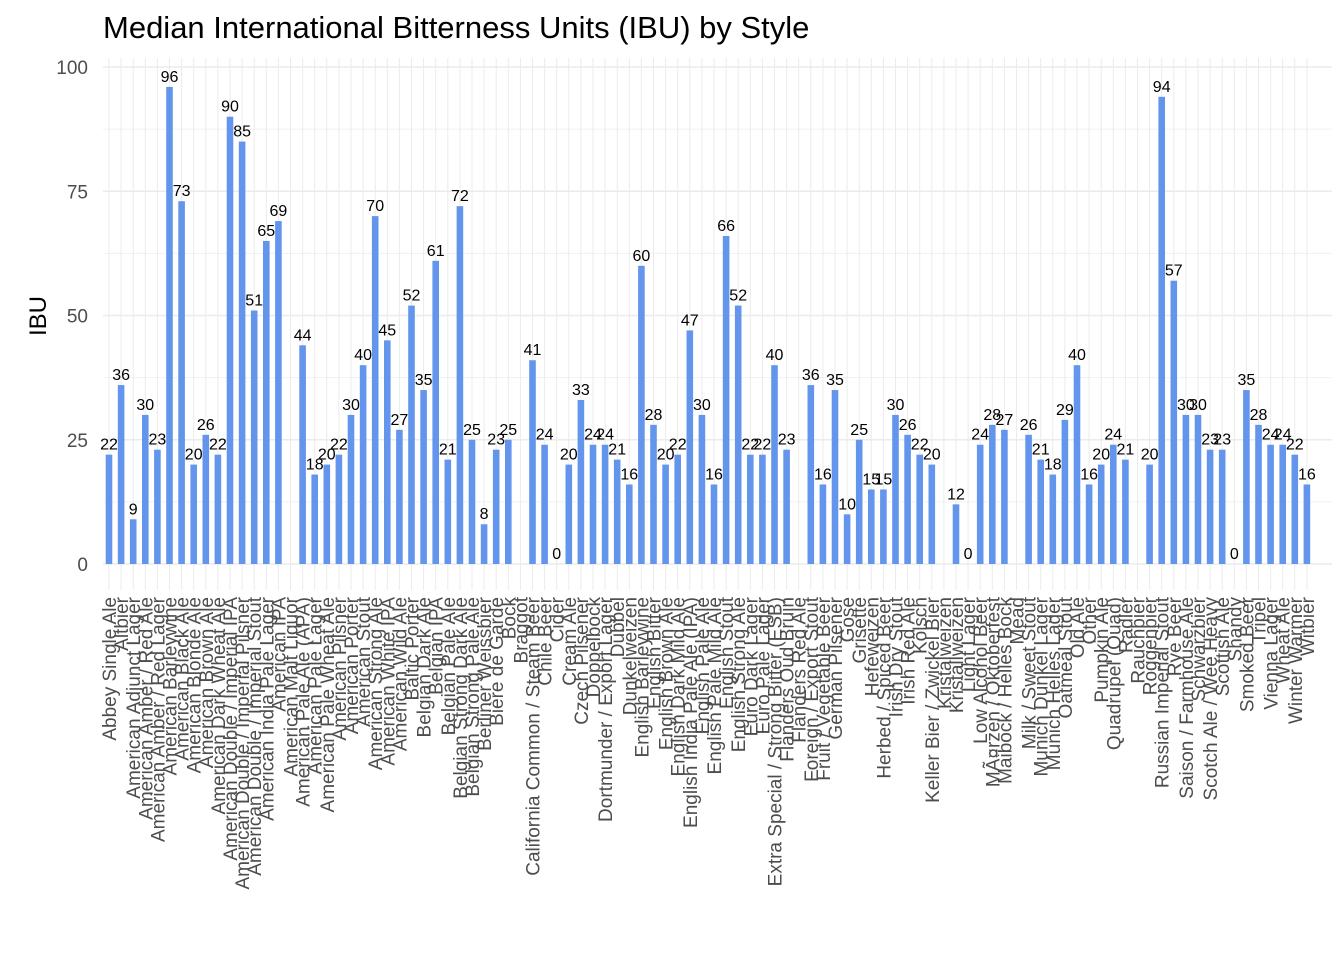  Describe the element at coordinates (957, 655) in the screenshot. I see `x-tick-label: Kristallweizen` at that location.